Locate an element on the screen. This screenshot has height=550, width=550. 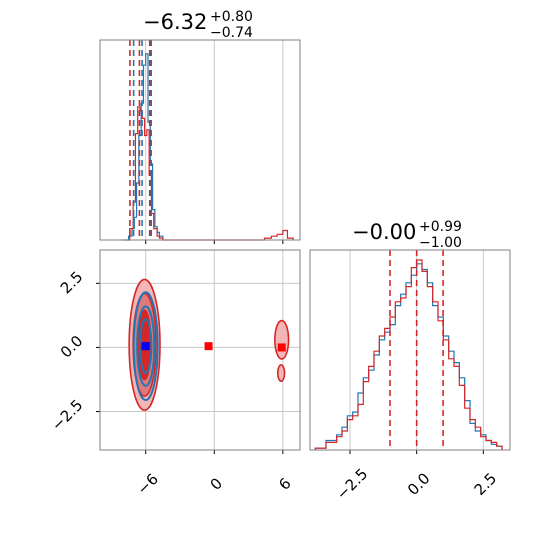
param2-frame is located at coordinates (410, 350).